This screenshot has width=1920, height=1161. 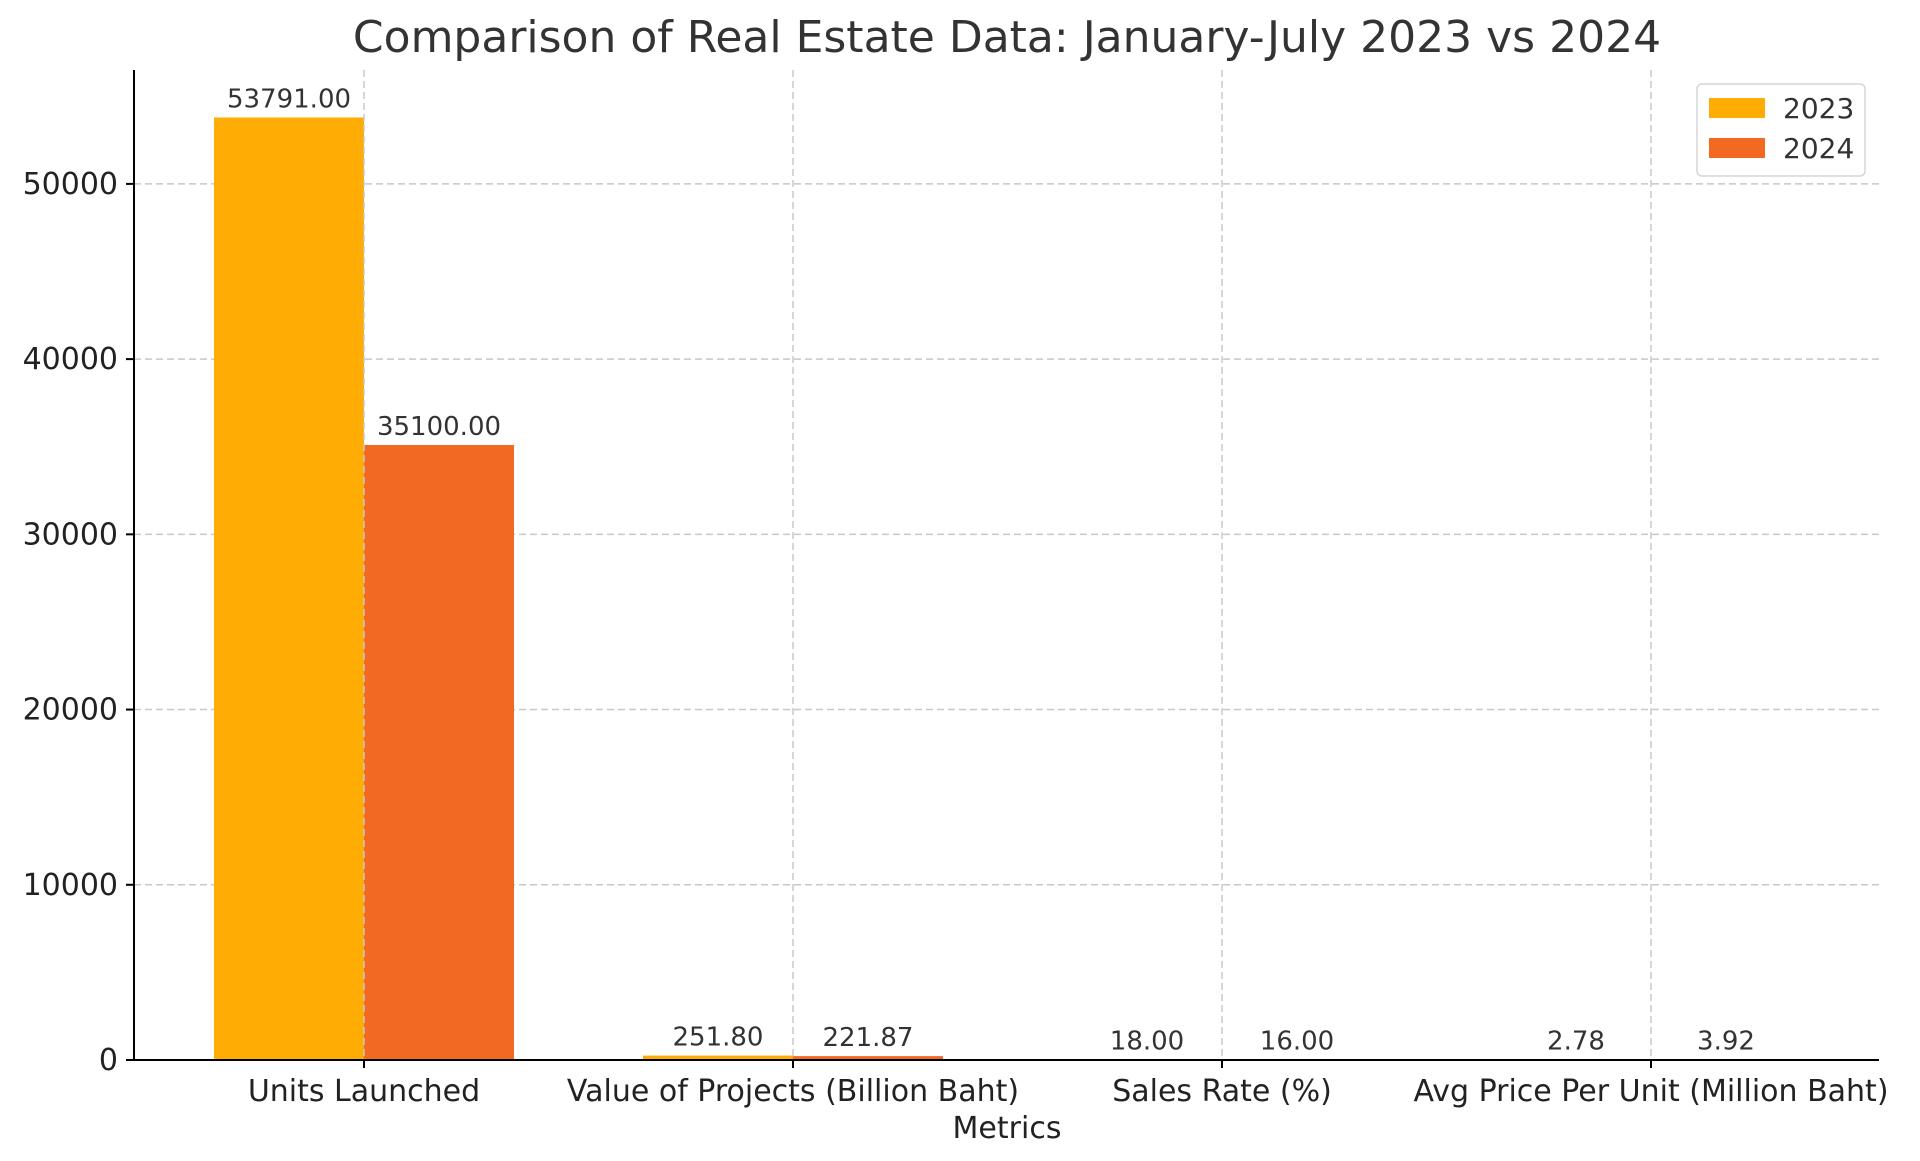 I want to click on x-tick-label: Avg Price Per Unit (Million Baht), so click(x=1650, y=1091).